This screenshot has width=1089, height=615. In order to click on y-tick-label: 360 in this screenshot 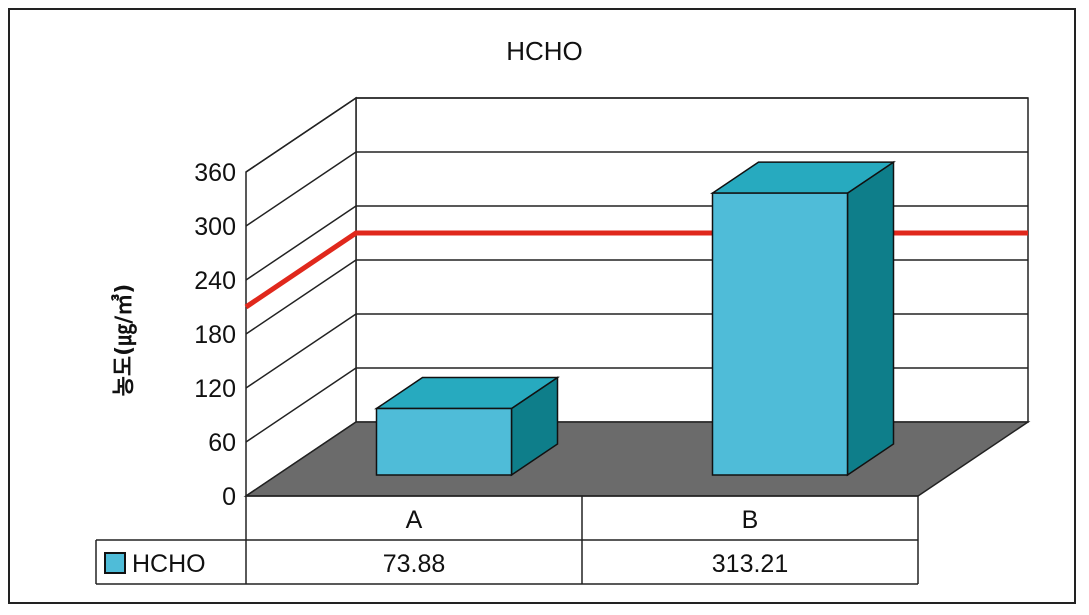, I will do `click(215, 173)`.